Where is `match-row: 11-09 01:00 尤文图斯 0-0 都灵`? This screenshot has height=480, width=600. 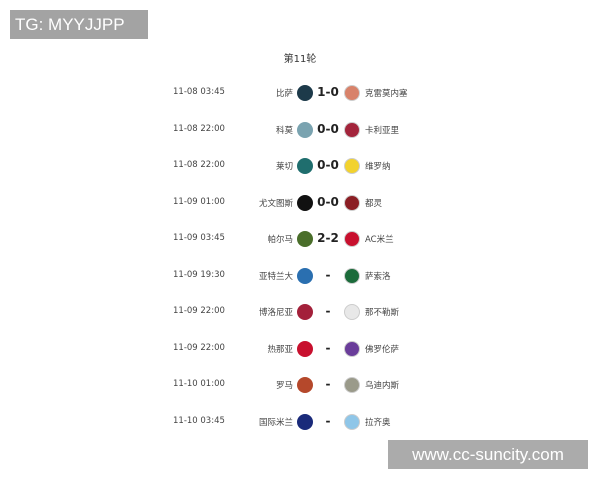
match-row: 11-09 01:00 尤文图斯 0-0 都灵 is located at coordinates (300, 203).